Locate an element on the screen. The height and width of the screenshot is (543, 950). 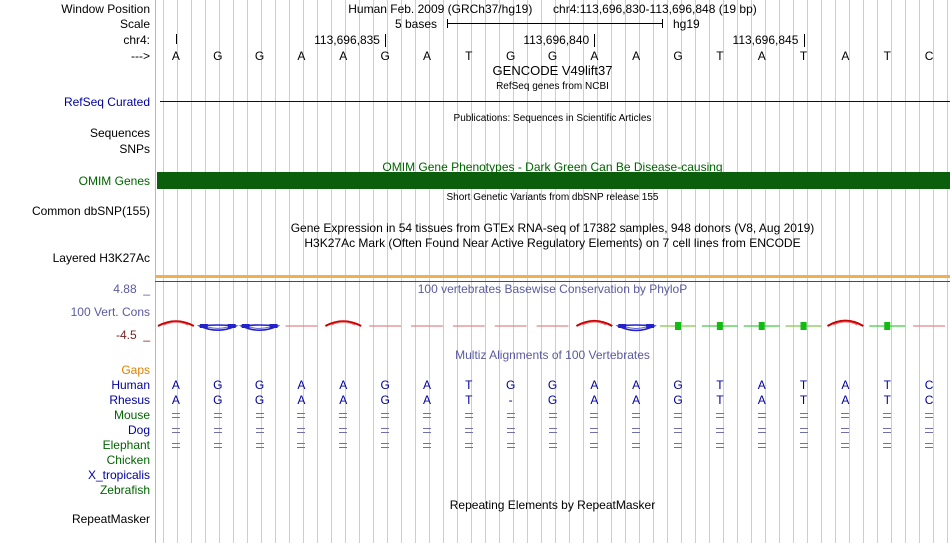
snps-label: SNPs is located at coordinates (134, 149).